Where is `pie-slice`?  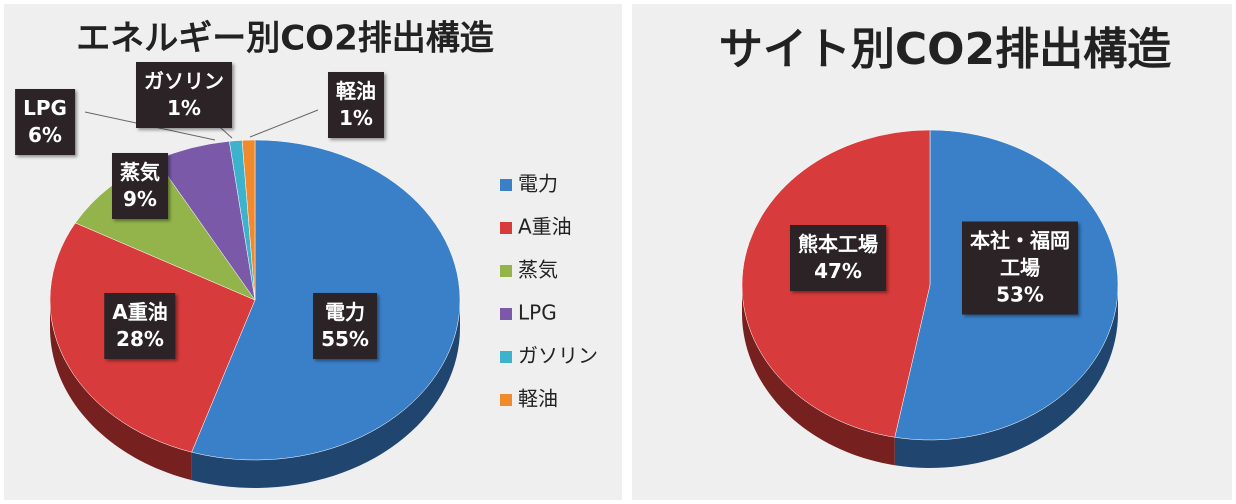
pie-slice is located at coordinates (248, 220).